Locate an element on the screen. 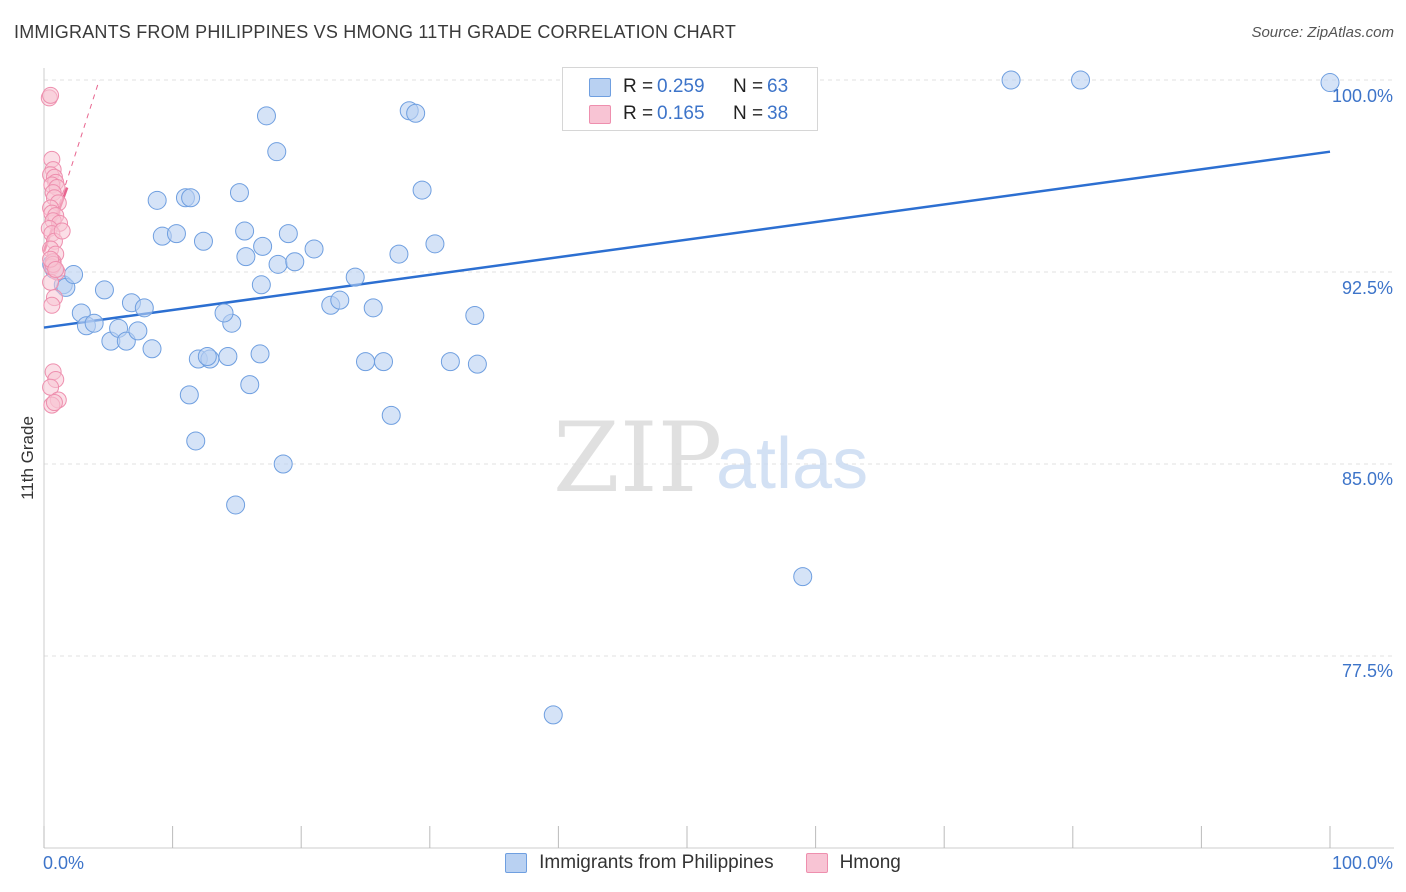 This screenshot has width=1406, height=892. y-tick-label-100: 100.0% is located at coordinates (1362, 96).